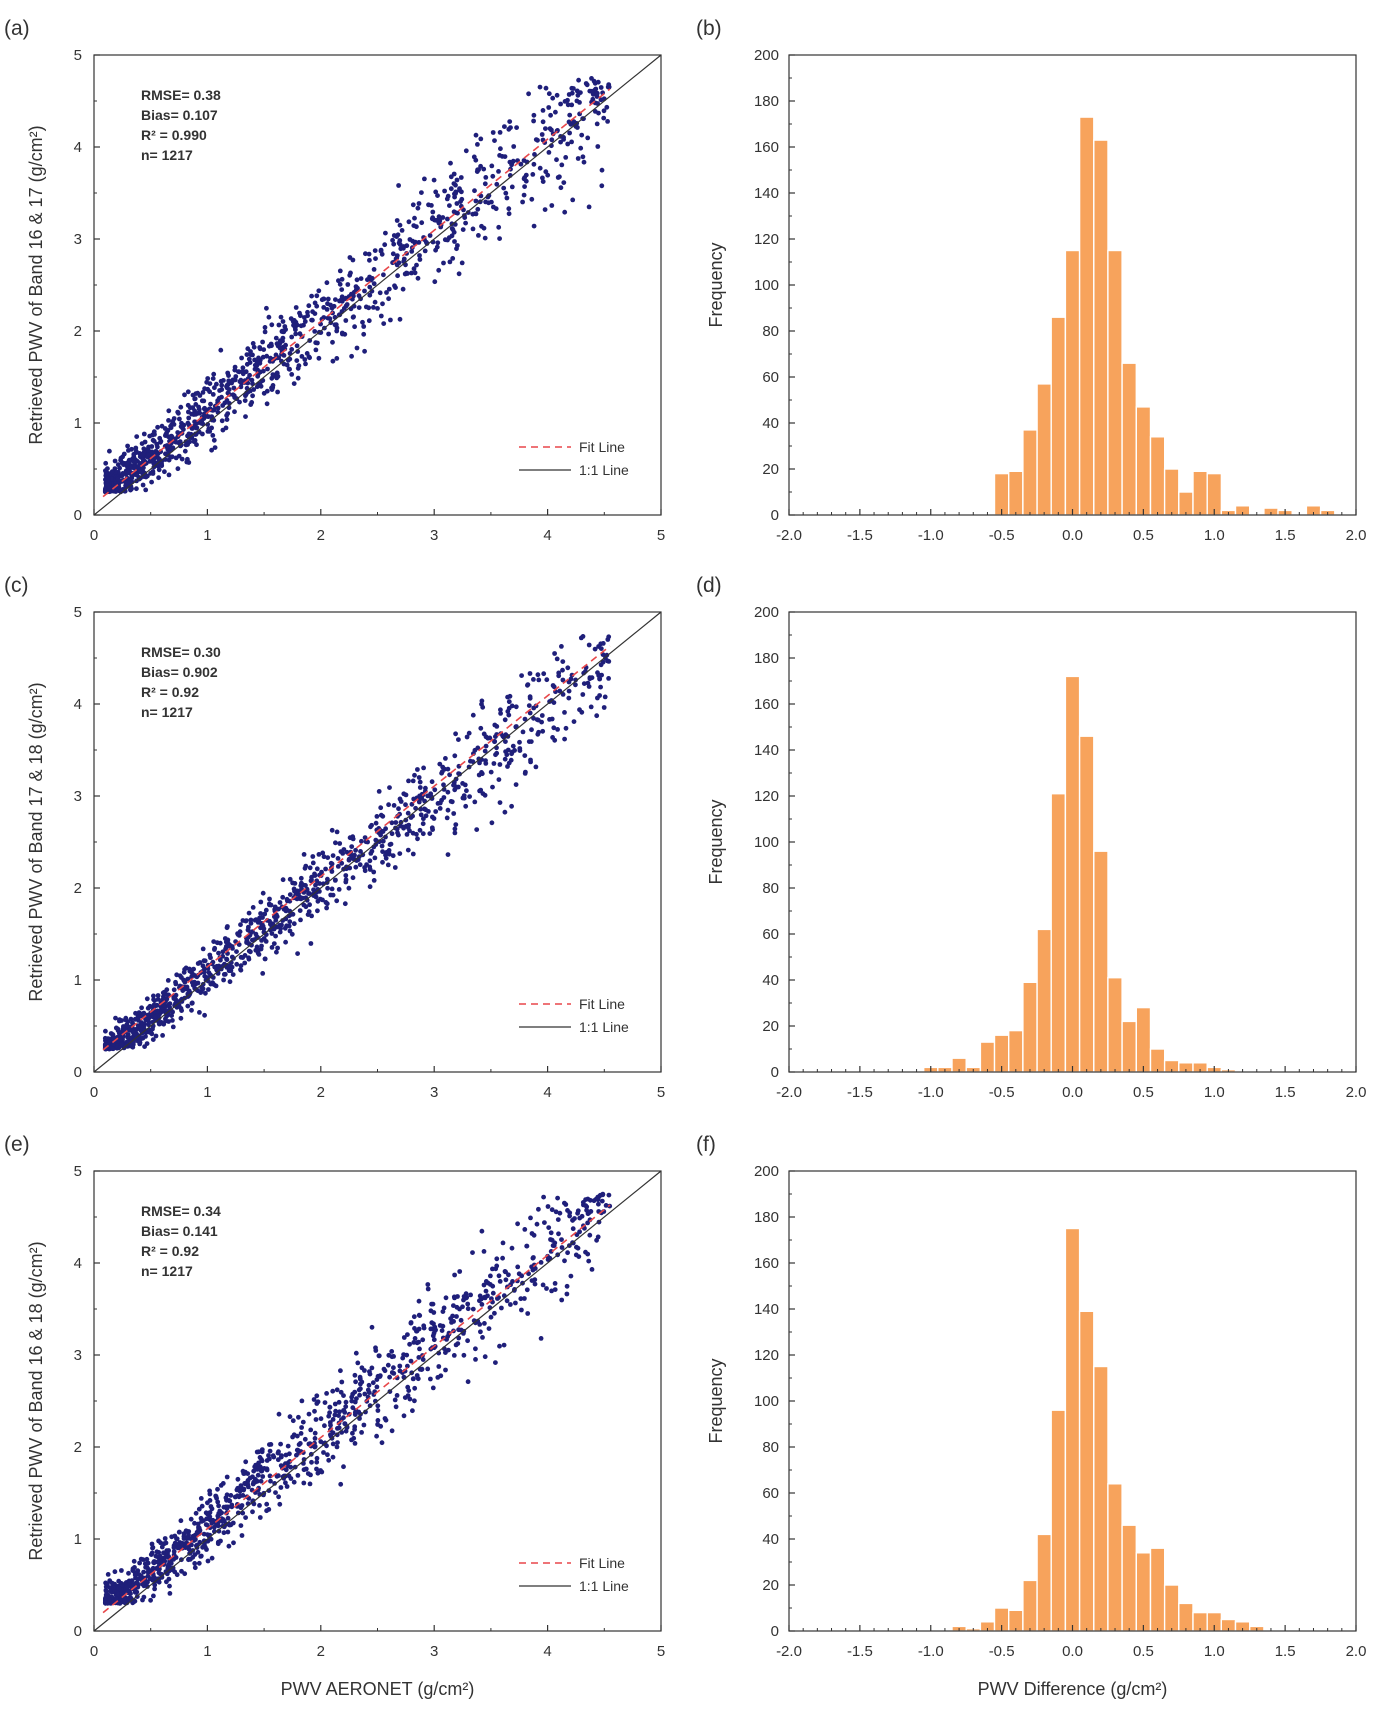  What do you see at coordinates (1108, 1429) in the screenshot?
I see `bars` at bounding box center [1108, 1429].